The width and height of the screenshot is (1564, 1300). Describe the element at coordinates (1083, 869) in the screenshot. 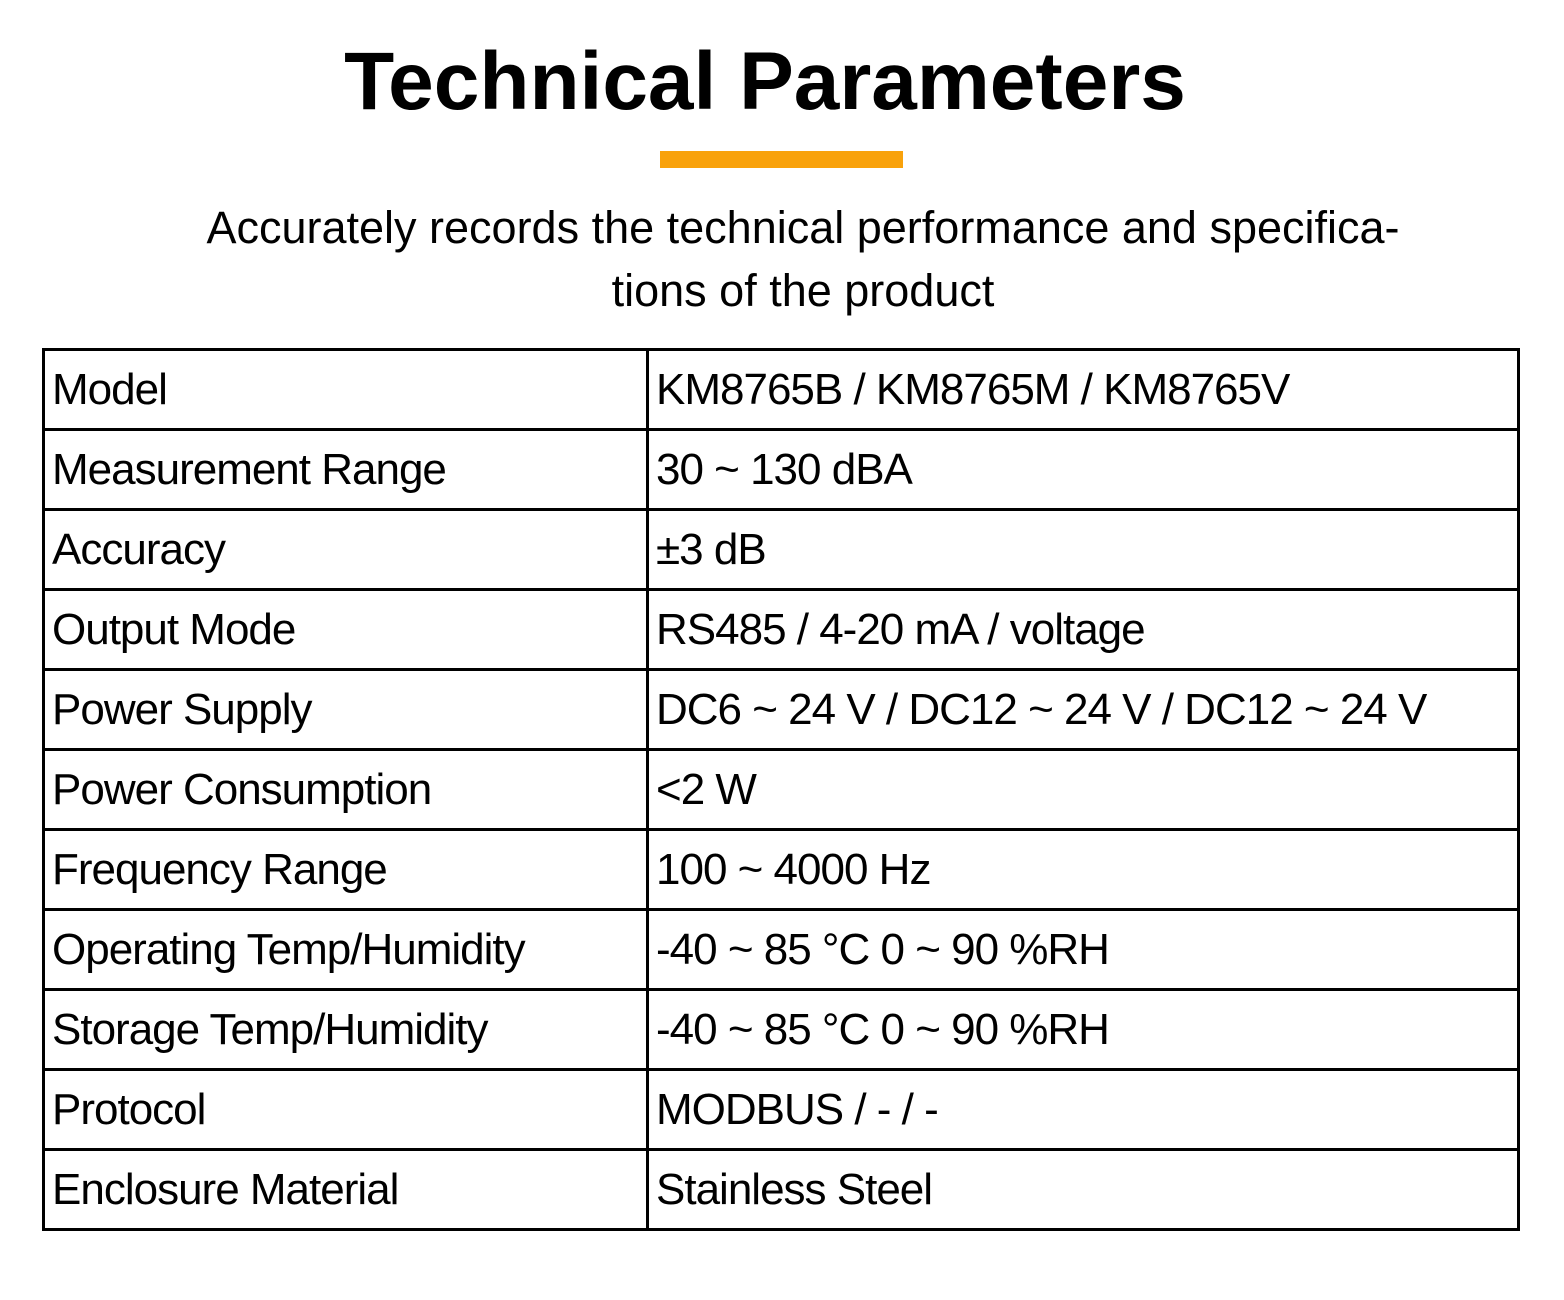

I see `spec-value: 100 ~ 4000 Hz` at that location.